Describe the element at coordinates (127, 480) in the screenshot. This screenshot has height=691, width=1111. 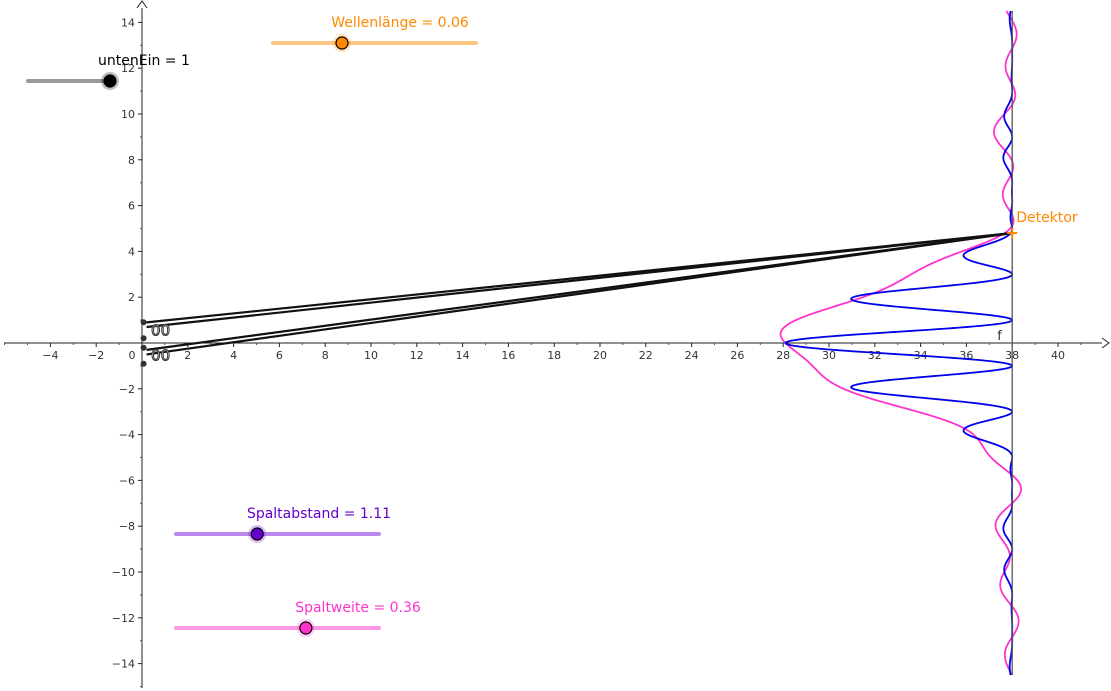
I see `y-tick-label: −6` at that location.